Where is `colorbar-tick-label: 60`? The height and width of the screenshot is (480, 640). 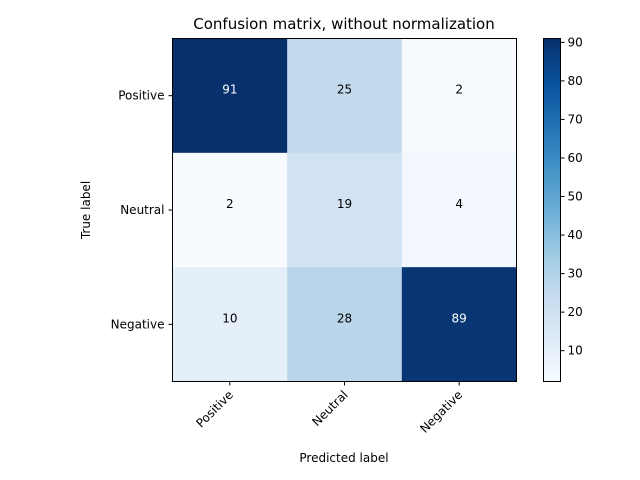
colorbar-tick-label: 60 is located at coordinates (575, 158).